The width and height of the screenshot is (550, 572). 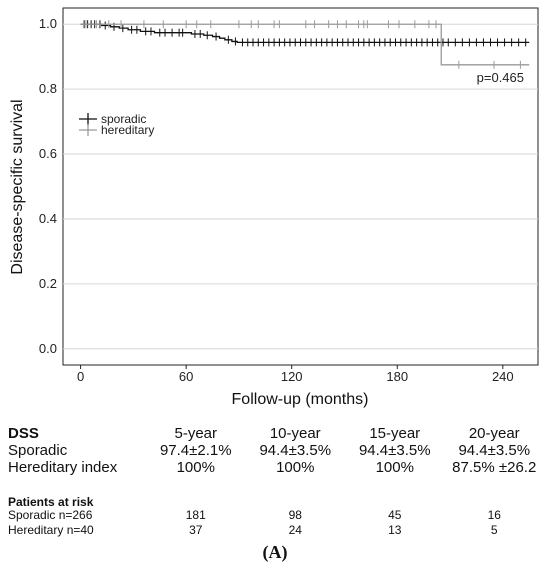 What do you see at coordinates (186, 376) in the screenshot?
I see `x-tick-label: 60` at bounding box center [186, 376].